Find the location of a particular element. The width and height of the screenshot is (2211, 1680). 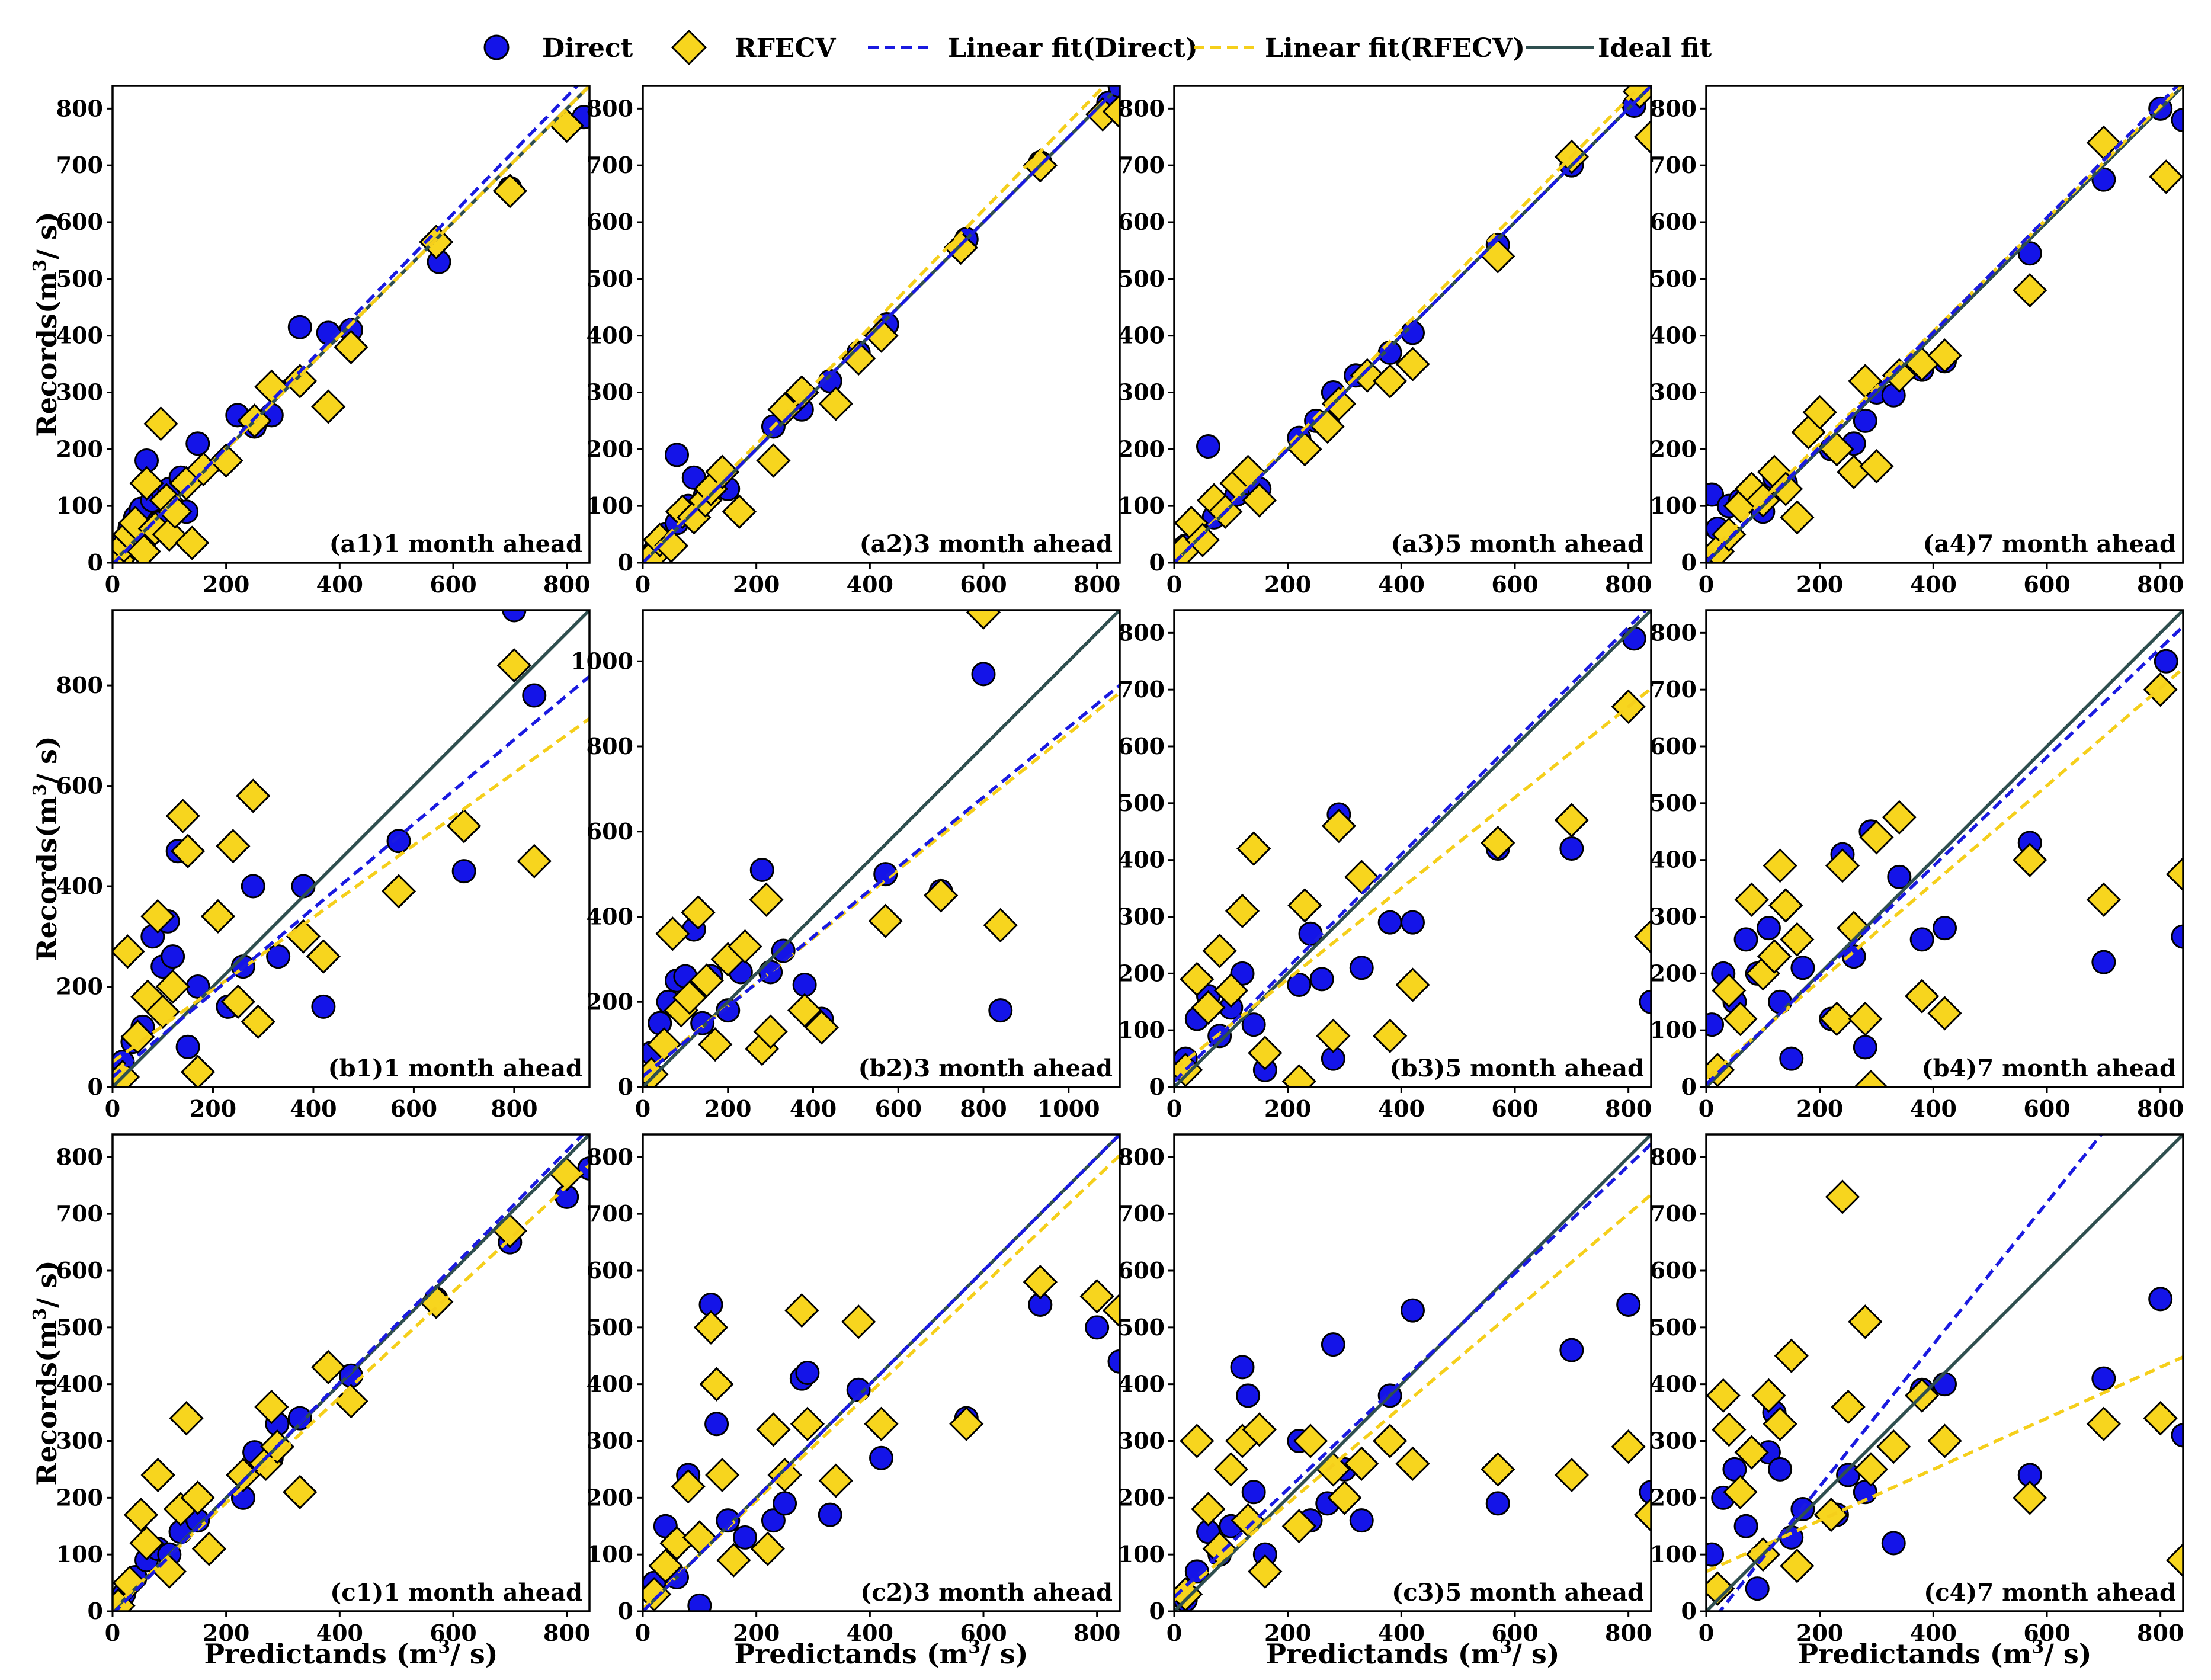

y-axis-label: Records(m3/ s) is located at coordinates (46, 324).